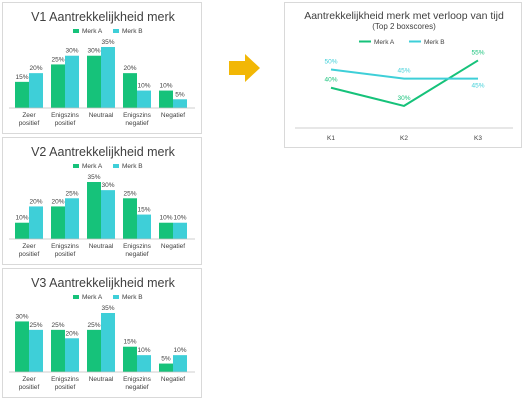 This screenshot has width=526, height=404. I want to click on data-label: 55%, so click(477, 52).